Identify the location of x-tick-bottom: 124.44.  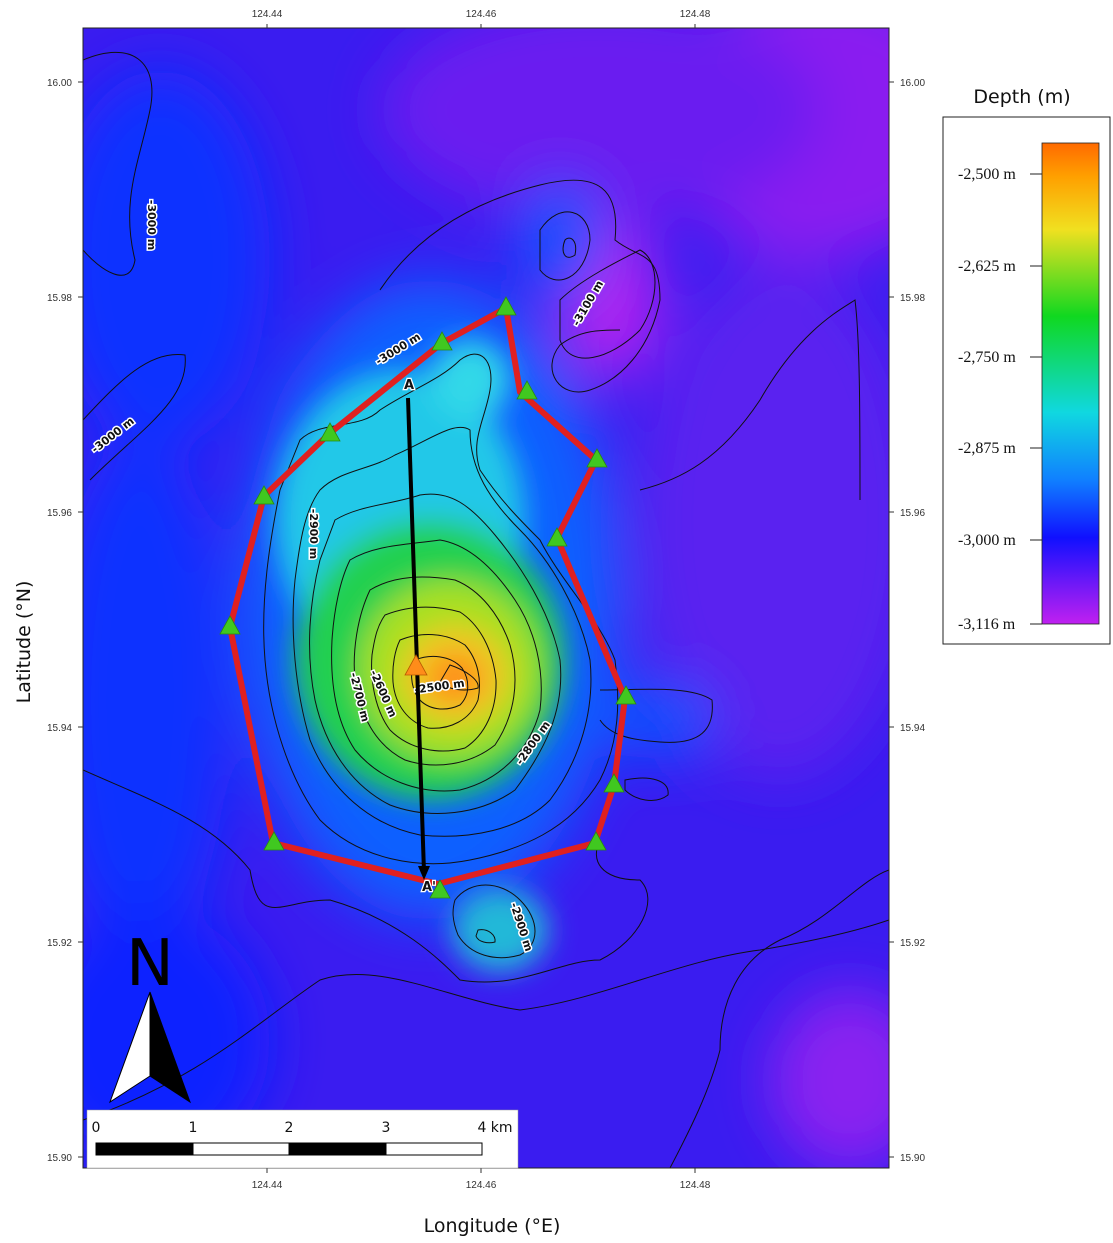
(267, 1185).